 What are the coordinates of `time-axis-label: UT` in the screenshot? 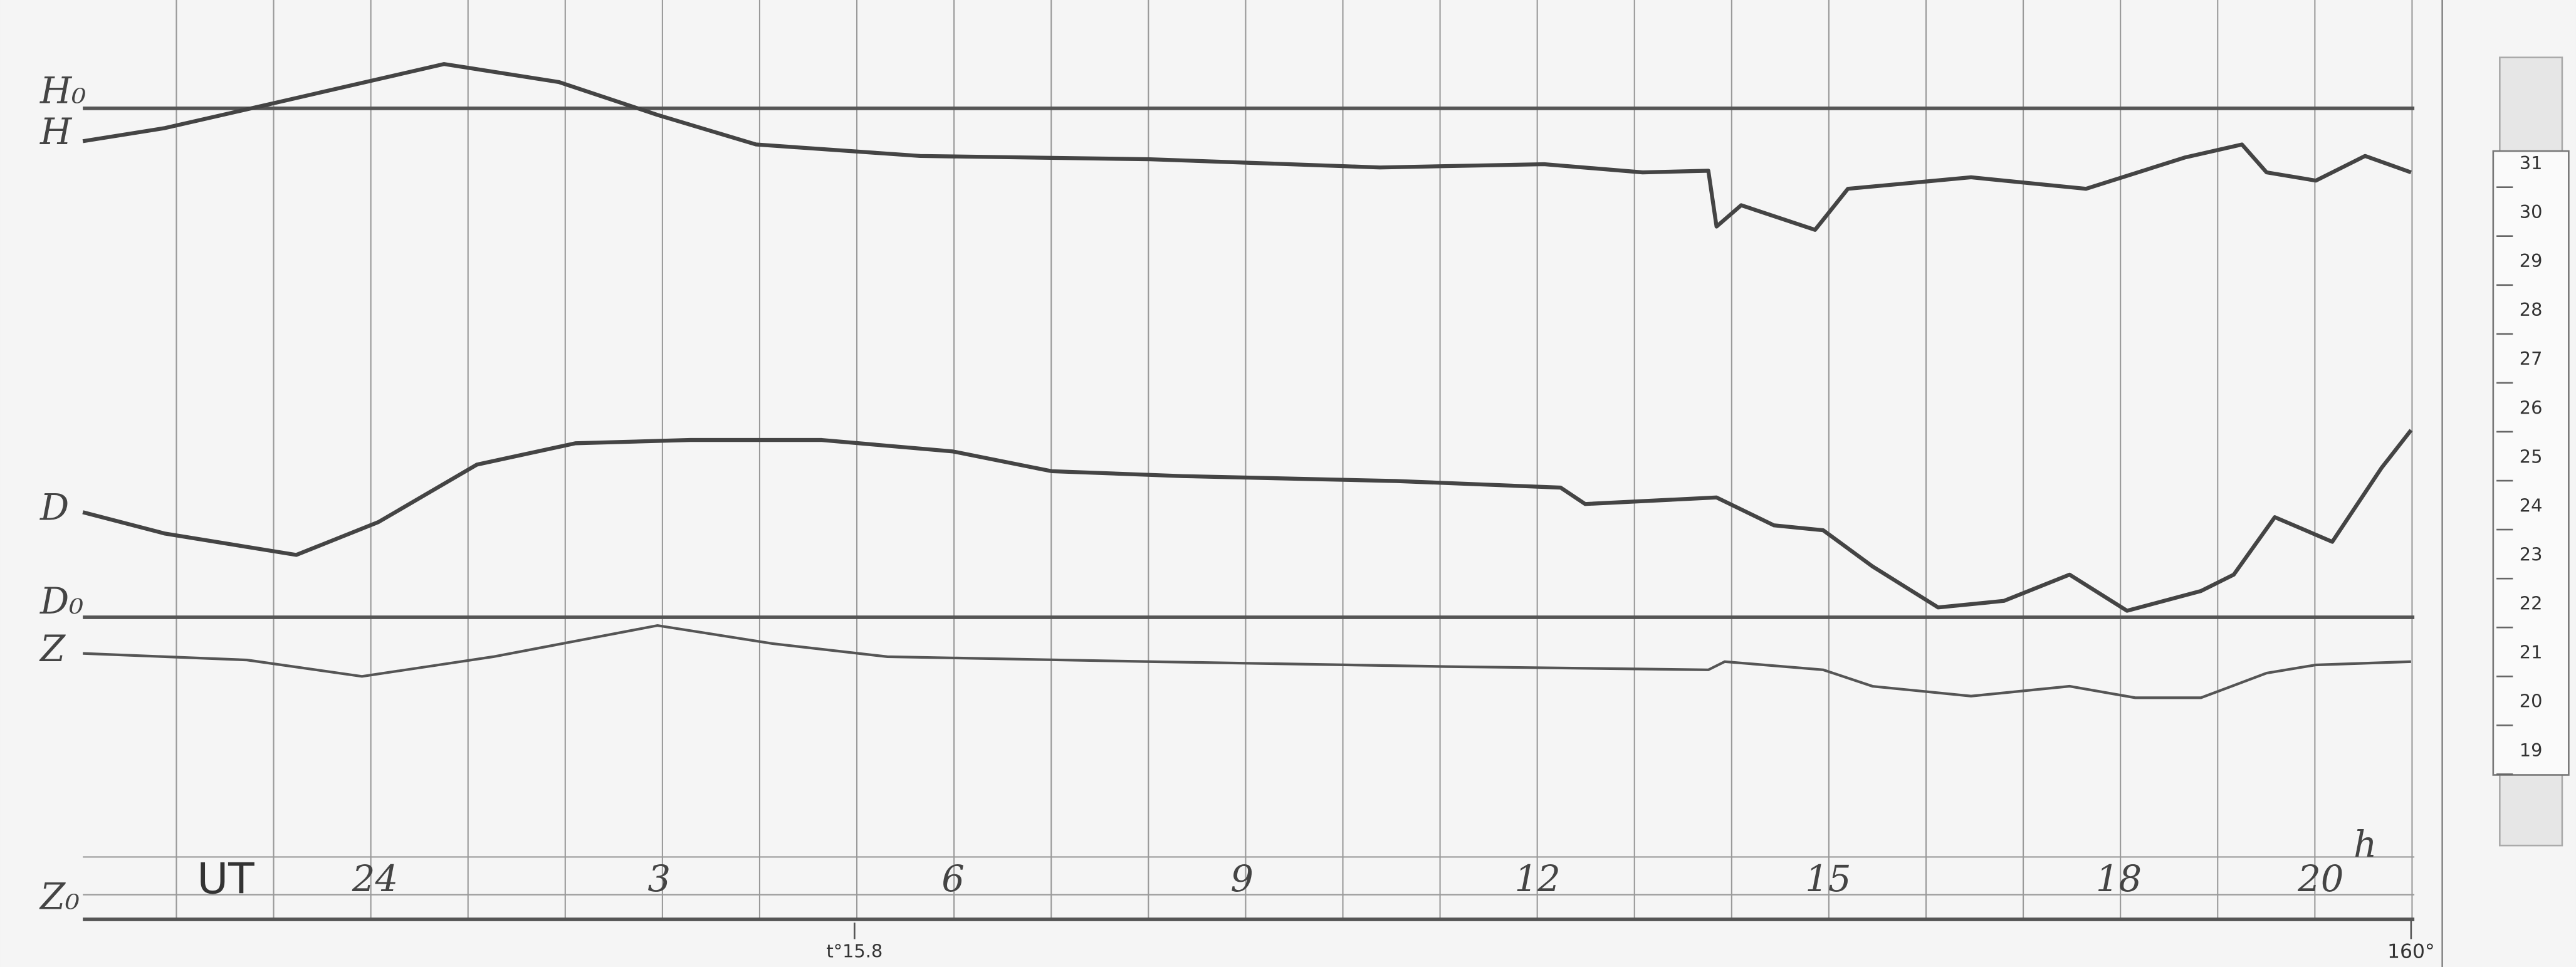 It's located at (225, 879).